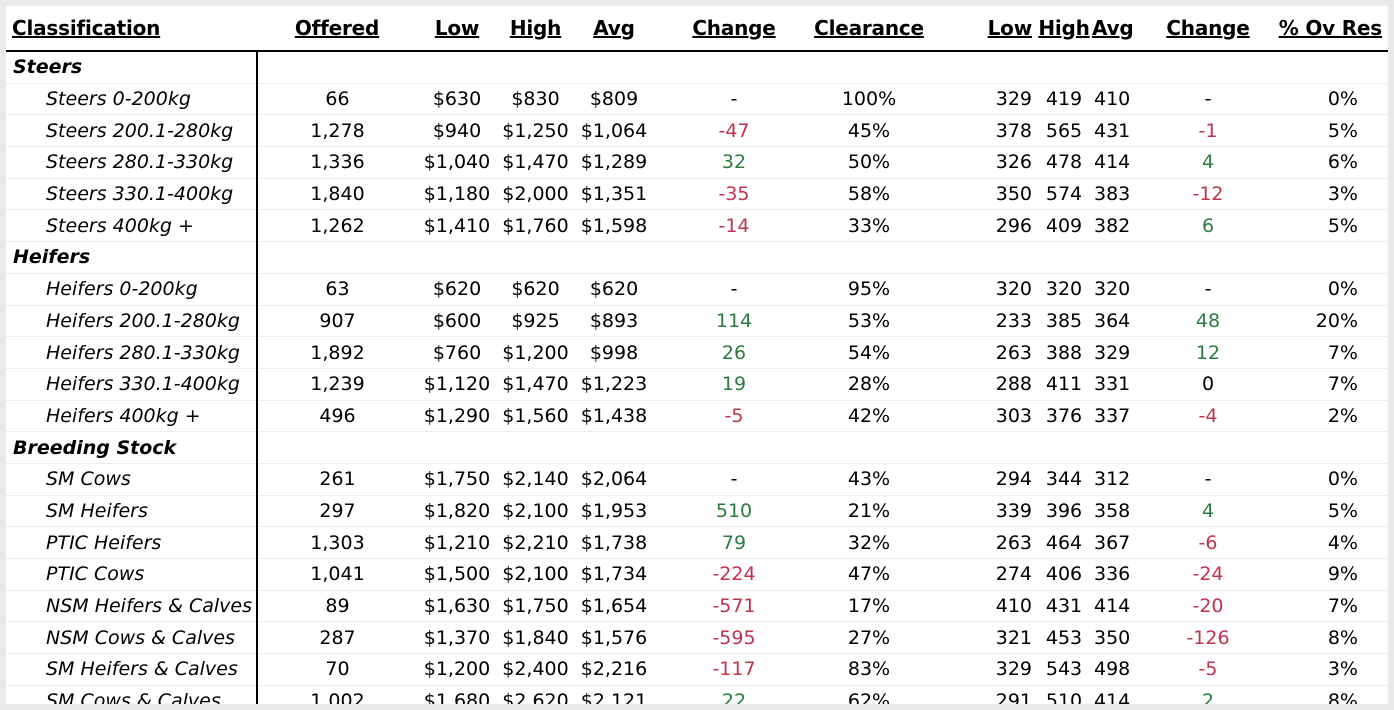  I want to click on cell-avg2: 383, so click(1120, 194).